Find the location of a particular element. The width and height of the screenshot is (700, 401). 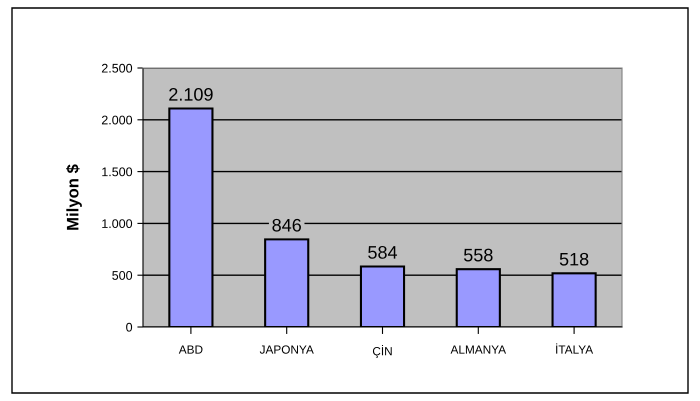

y-tick-label: 1.000 is located at coordinates (117, 223).